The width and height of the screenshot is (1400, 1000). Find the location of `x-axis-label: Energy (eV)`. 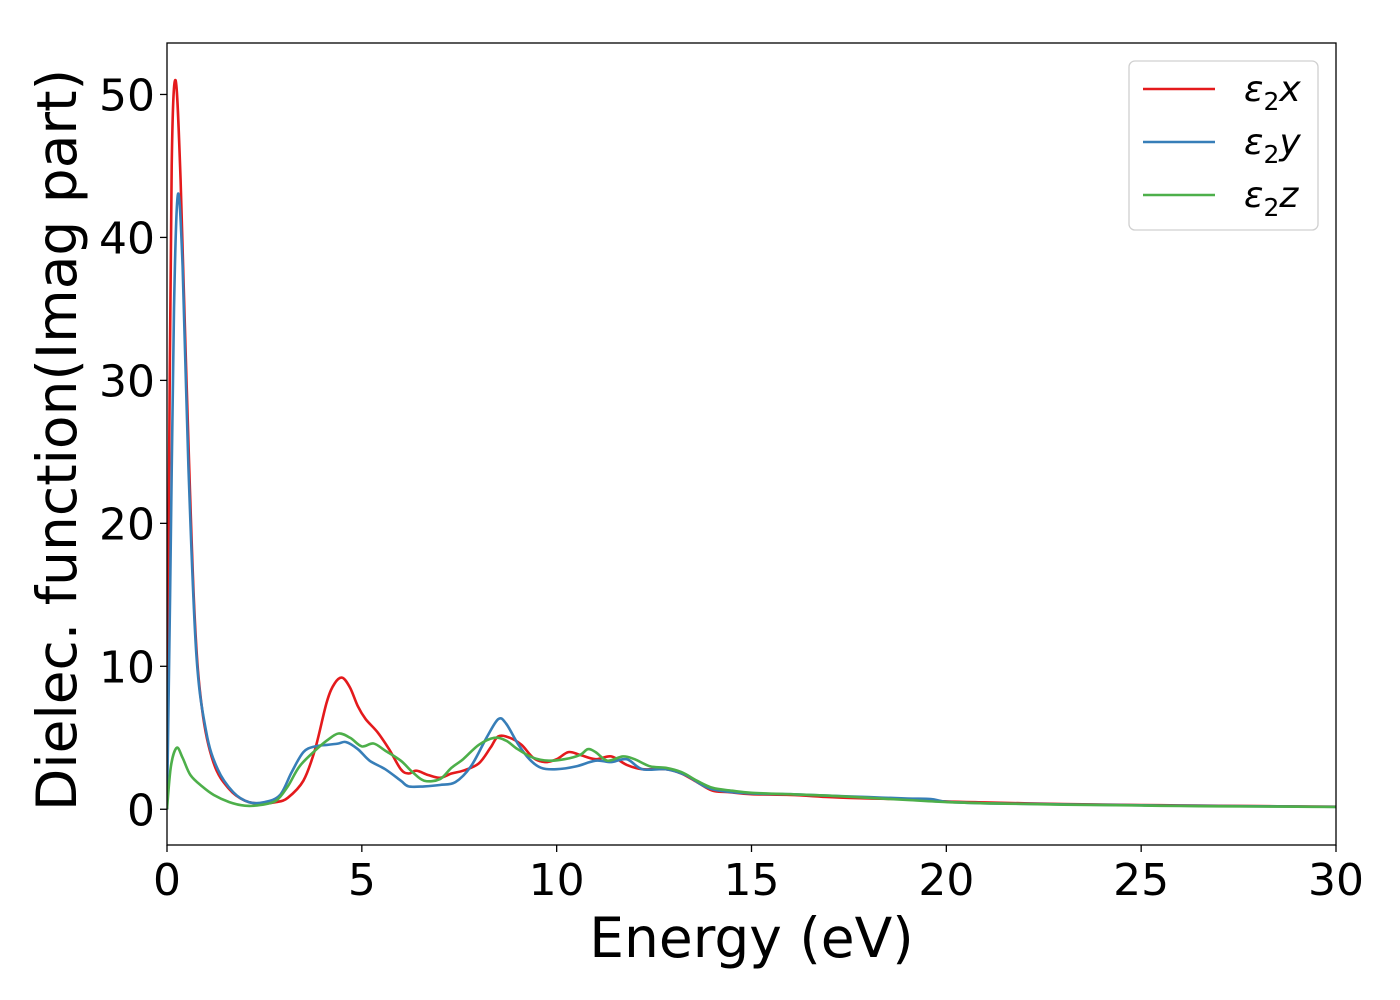

x-axis-label: Energy (eV) is located at coordinates (751, 938).